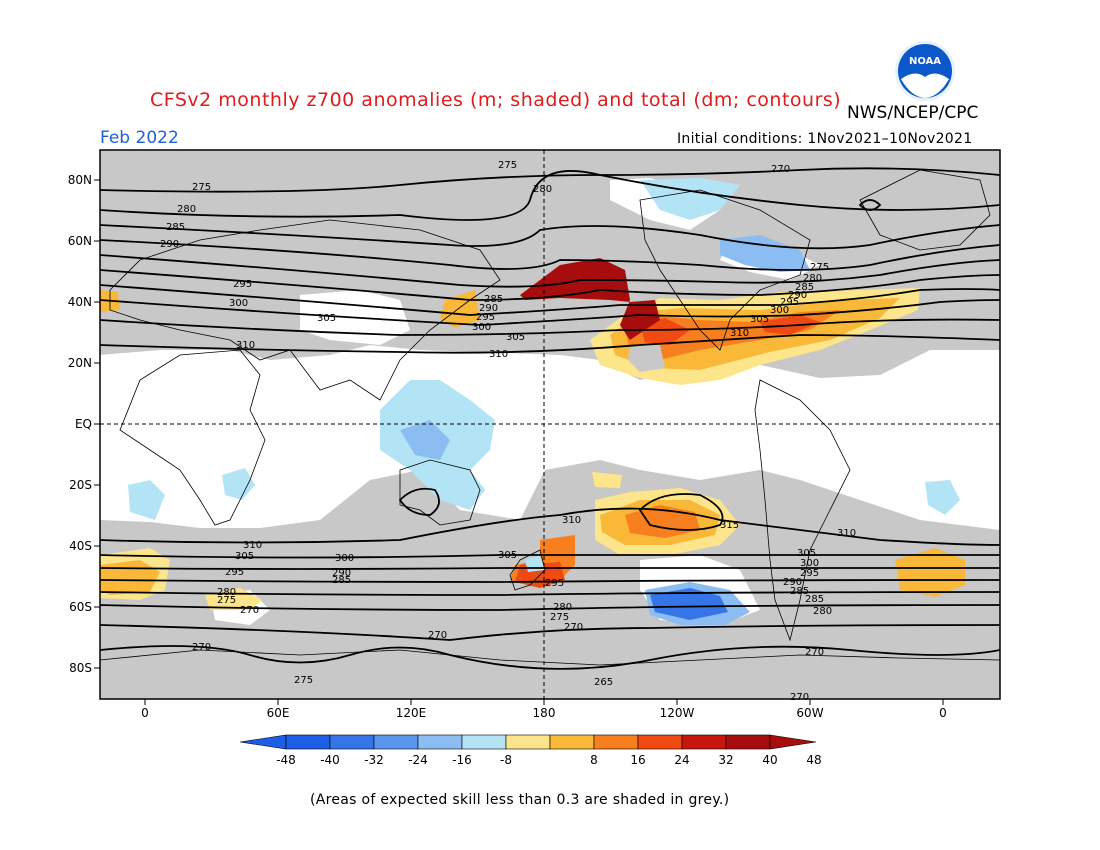  I want to click on lat-label: 80N, so click(79, 180).